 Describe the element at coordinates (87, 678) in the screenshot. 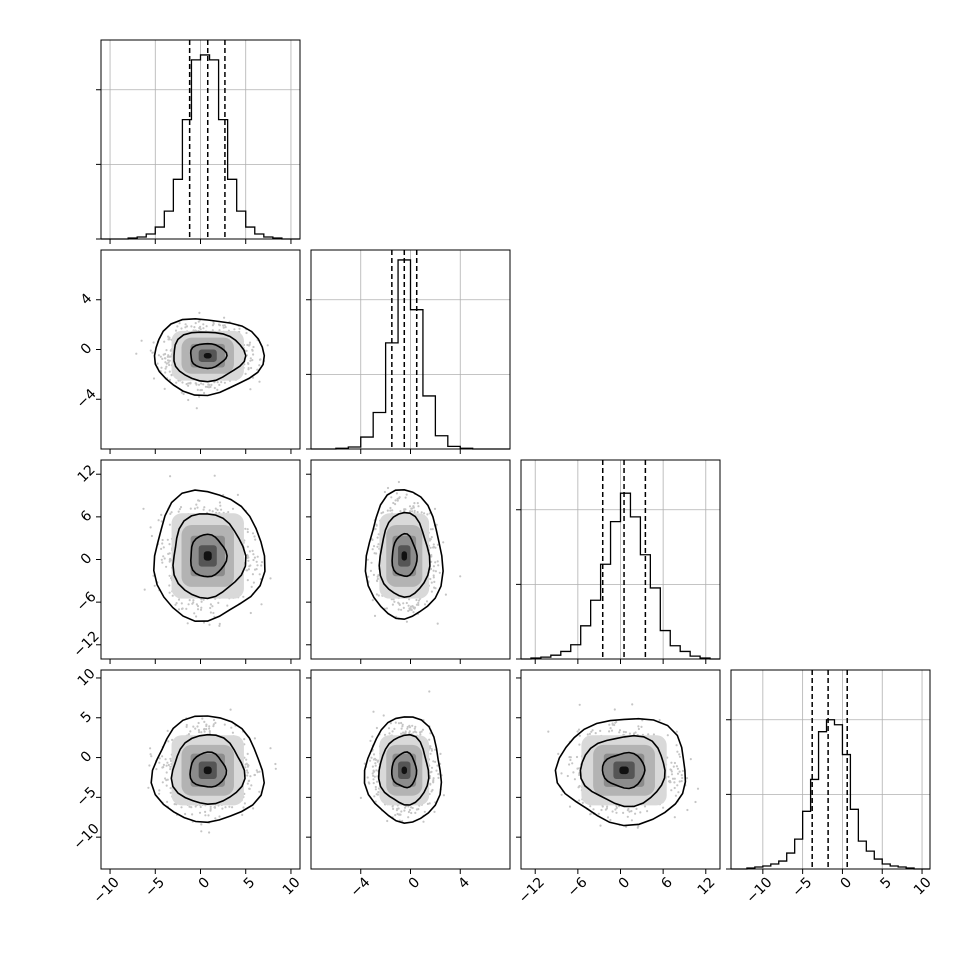

I see `y-tick-label: 10` at that location.